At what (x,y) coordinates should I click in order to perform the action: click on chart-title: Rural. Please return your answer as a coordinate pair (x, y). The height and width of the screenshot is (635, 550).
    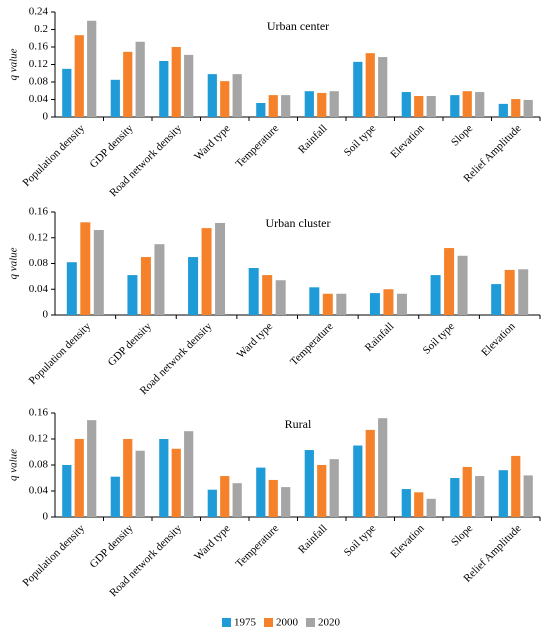
    Looking at the image, I should click on (298, 424).